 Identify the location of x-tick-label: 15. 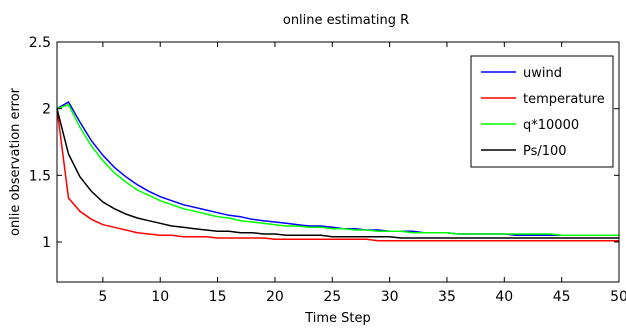
(218, 297).